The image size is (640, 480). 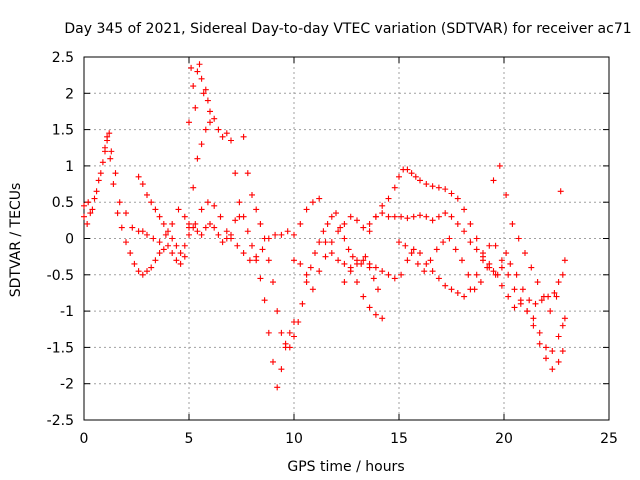 I want to click on y-tick-label: -0.5, so click(x=60, y=276).